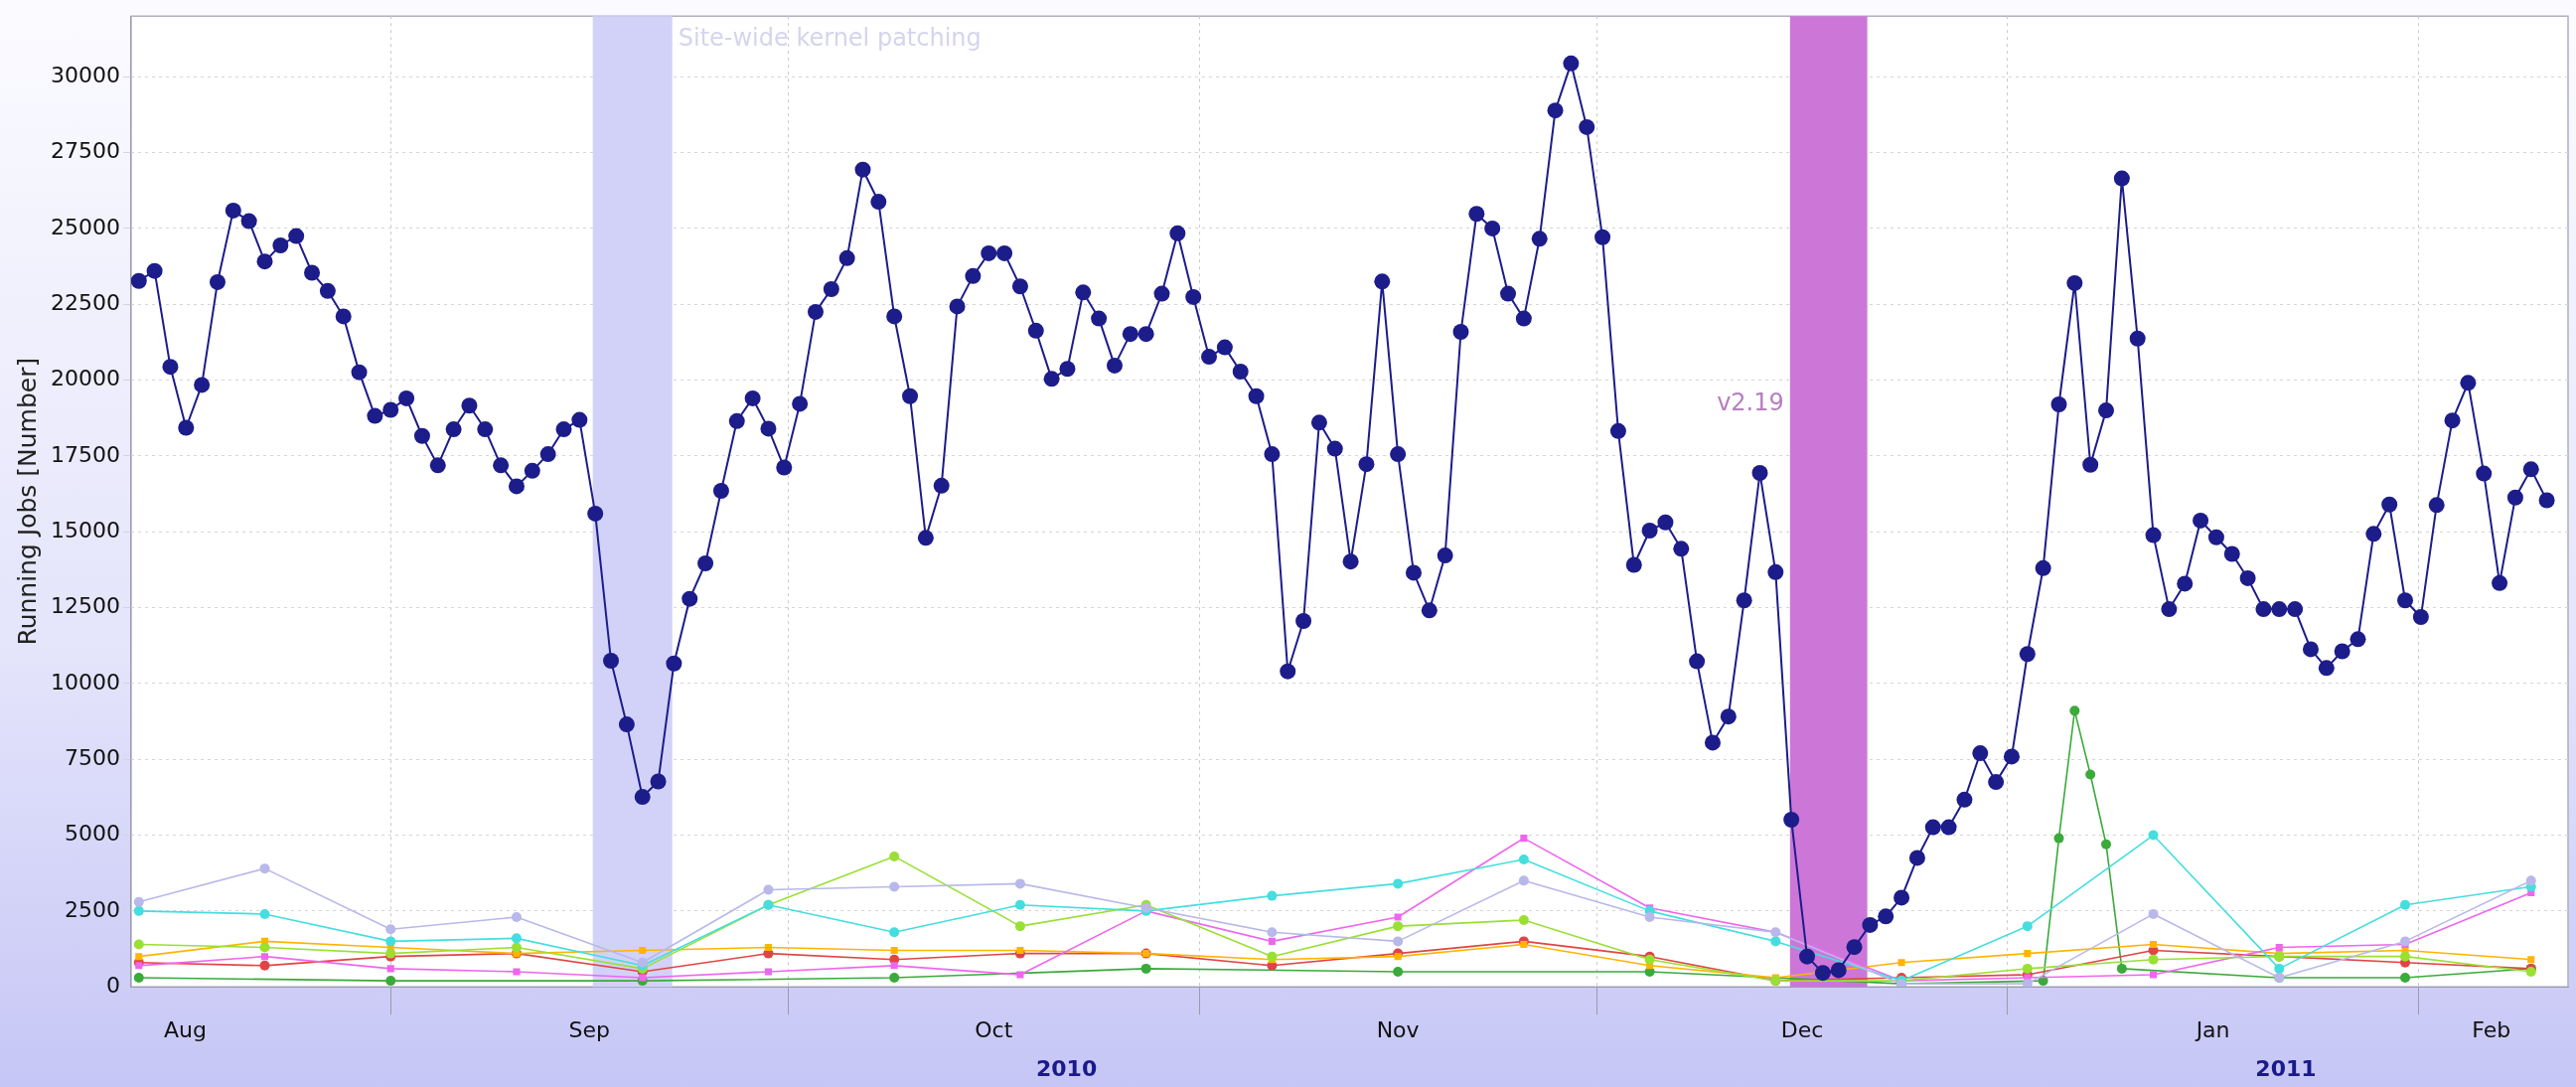 The width and height of the screenshot is (2576, 1087). What do you see at coordinates (1067, 1068) in the screenshot?
I see `x2-tick-label: 2010` at bounding box center [1067, 1068].